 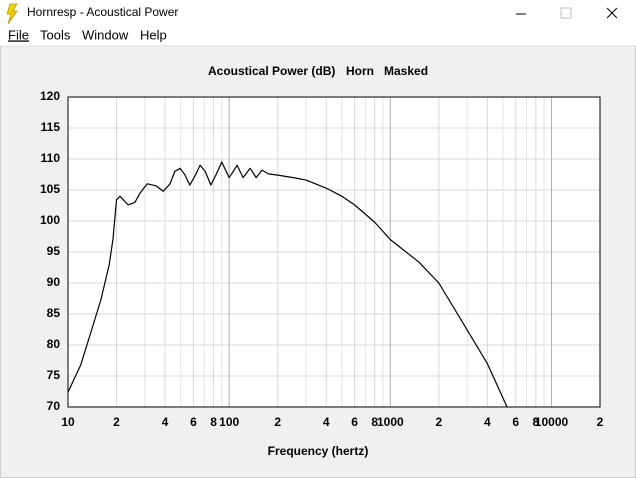 I want to click on y-tick-label: 90, so click(x=54, y=282).